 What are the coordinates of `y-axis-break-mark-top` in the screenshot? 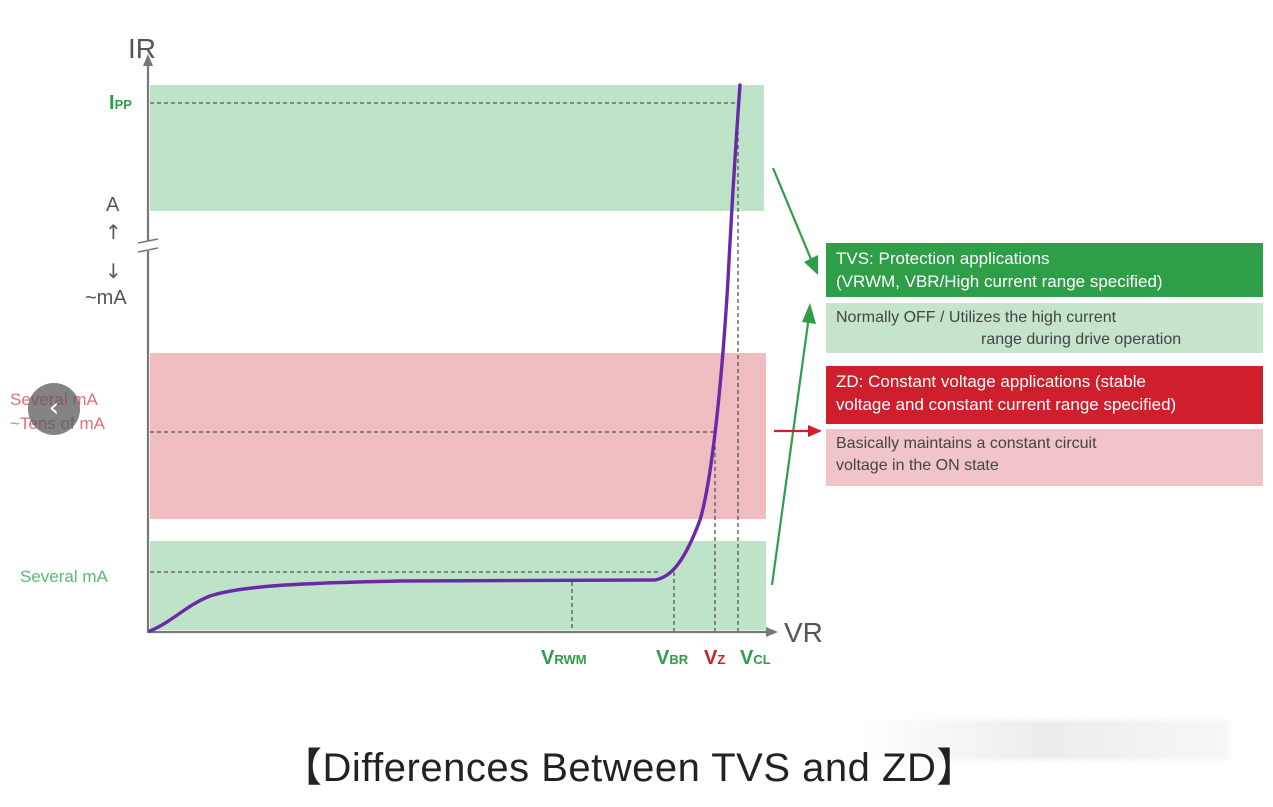 It's located at (148, 241).